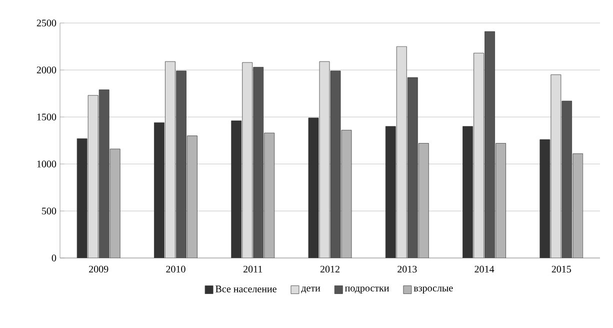 The width and height of the screenshot is (613, 328). Describe the element at coordinates (562, 269) in the screenshot. I see `x-tick-label: 2015` at that location.